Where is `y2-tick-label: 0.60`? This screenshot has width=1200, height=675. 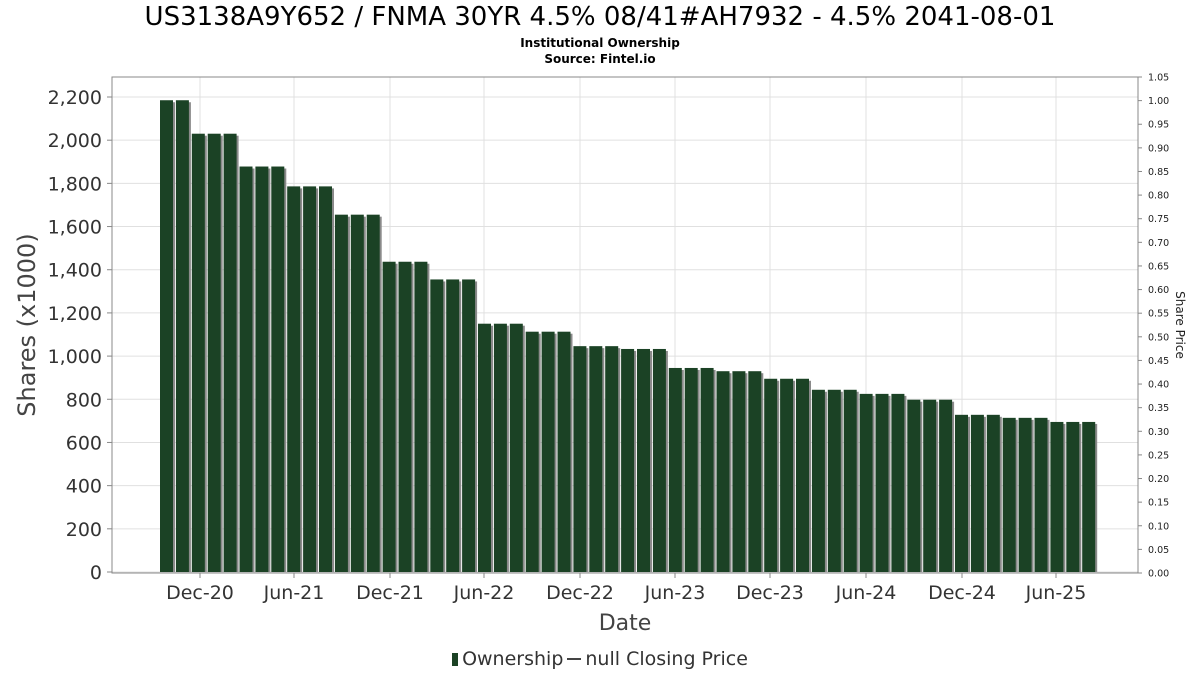
y2-tick-label: 0.60 is located at coordinates (1158, 290).